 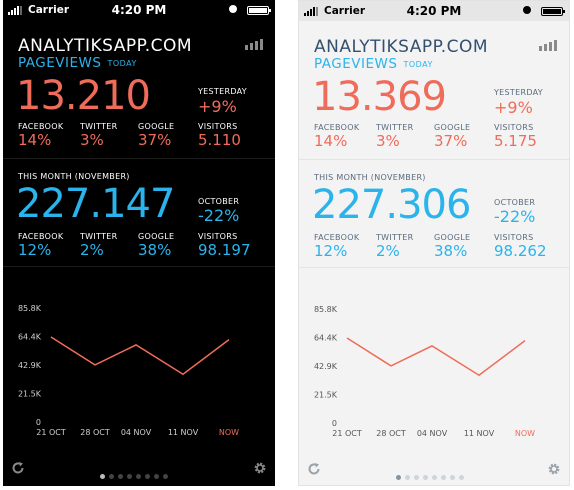 What do you see at coordinates (233, 9) in the screenshot?
I see `alarm-clock-icon` at bounding box center [233, 9].